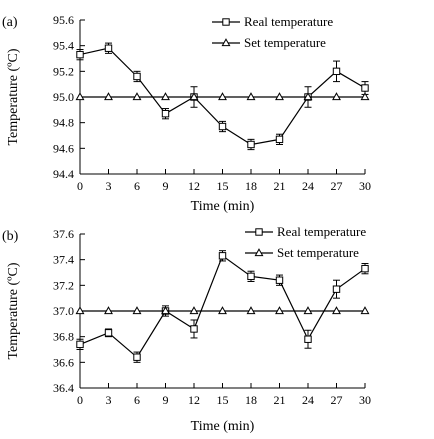 The width and height of the screenshot is (434, 439). I want to click on y-tick-label: 37.4, so click(63, 260).